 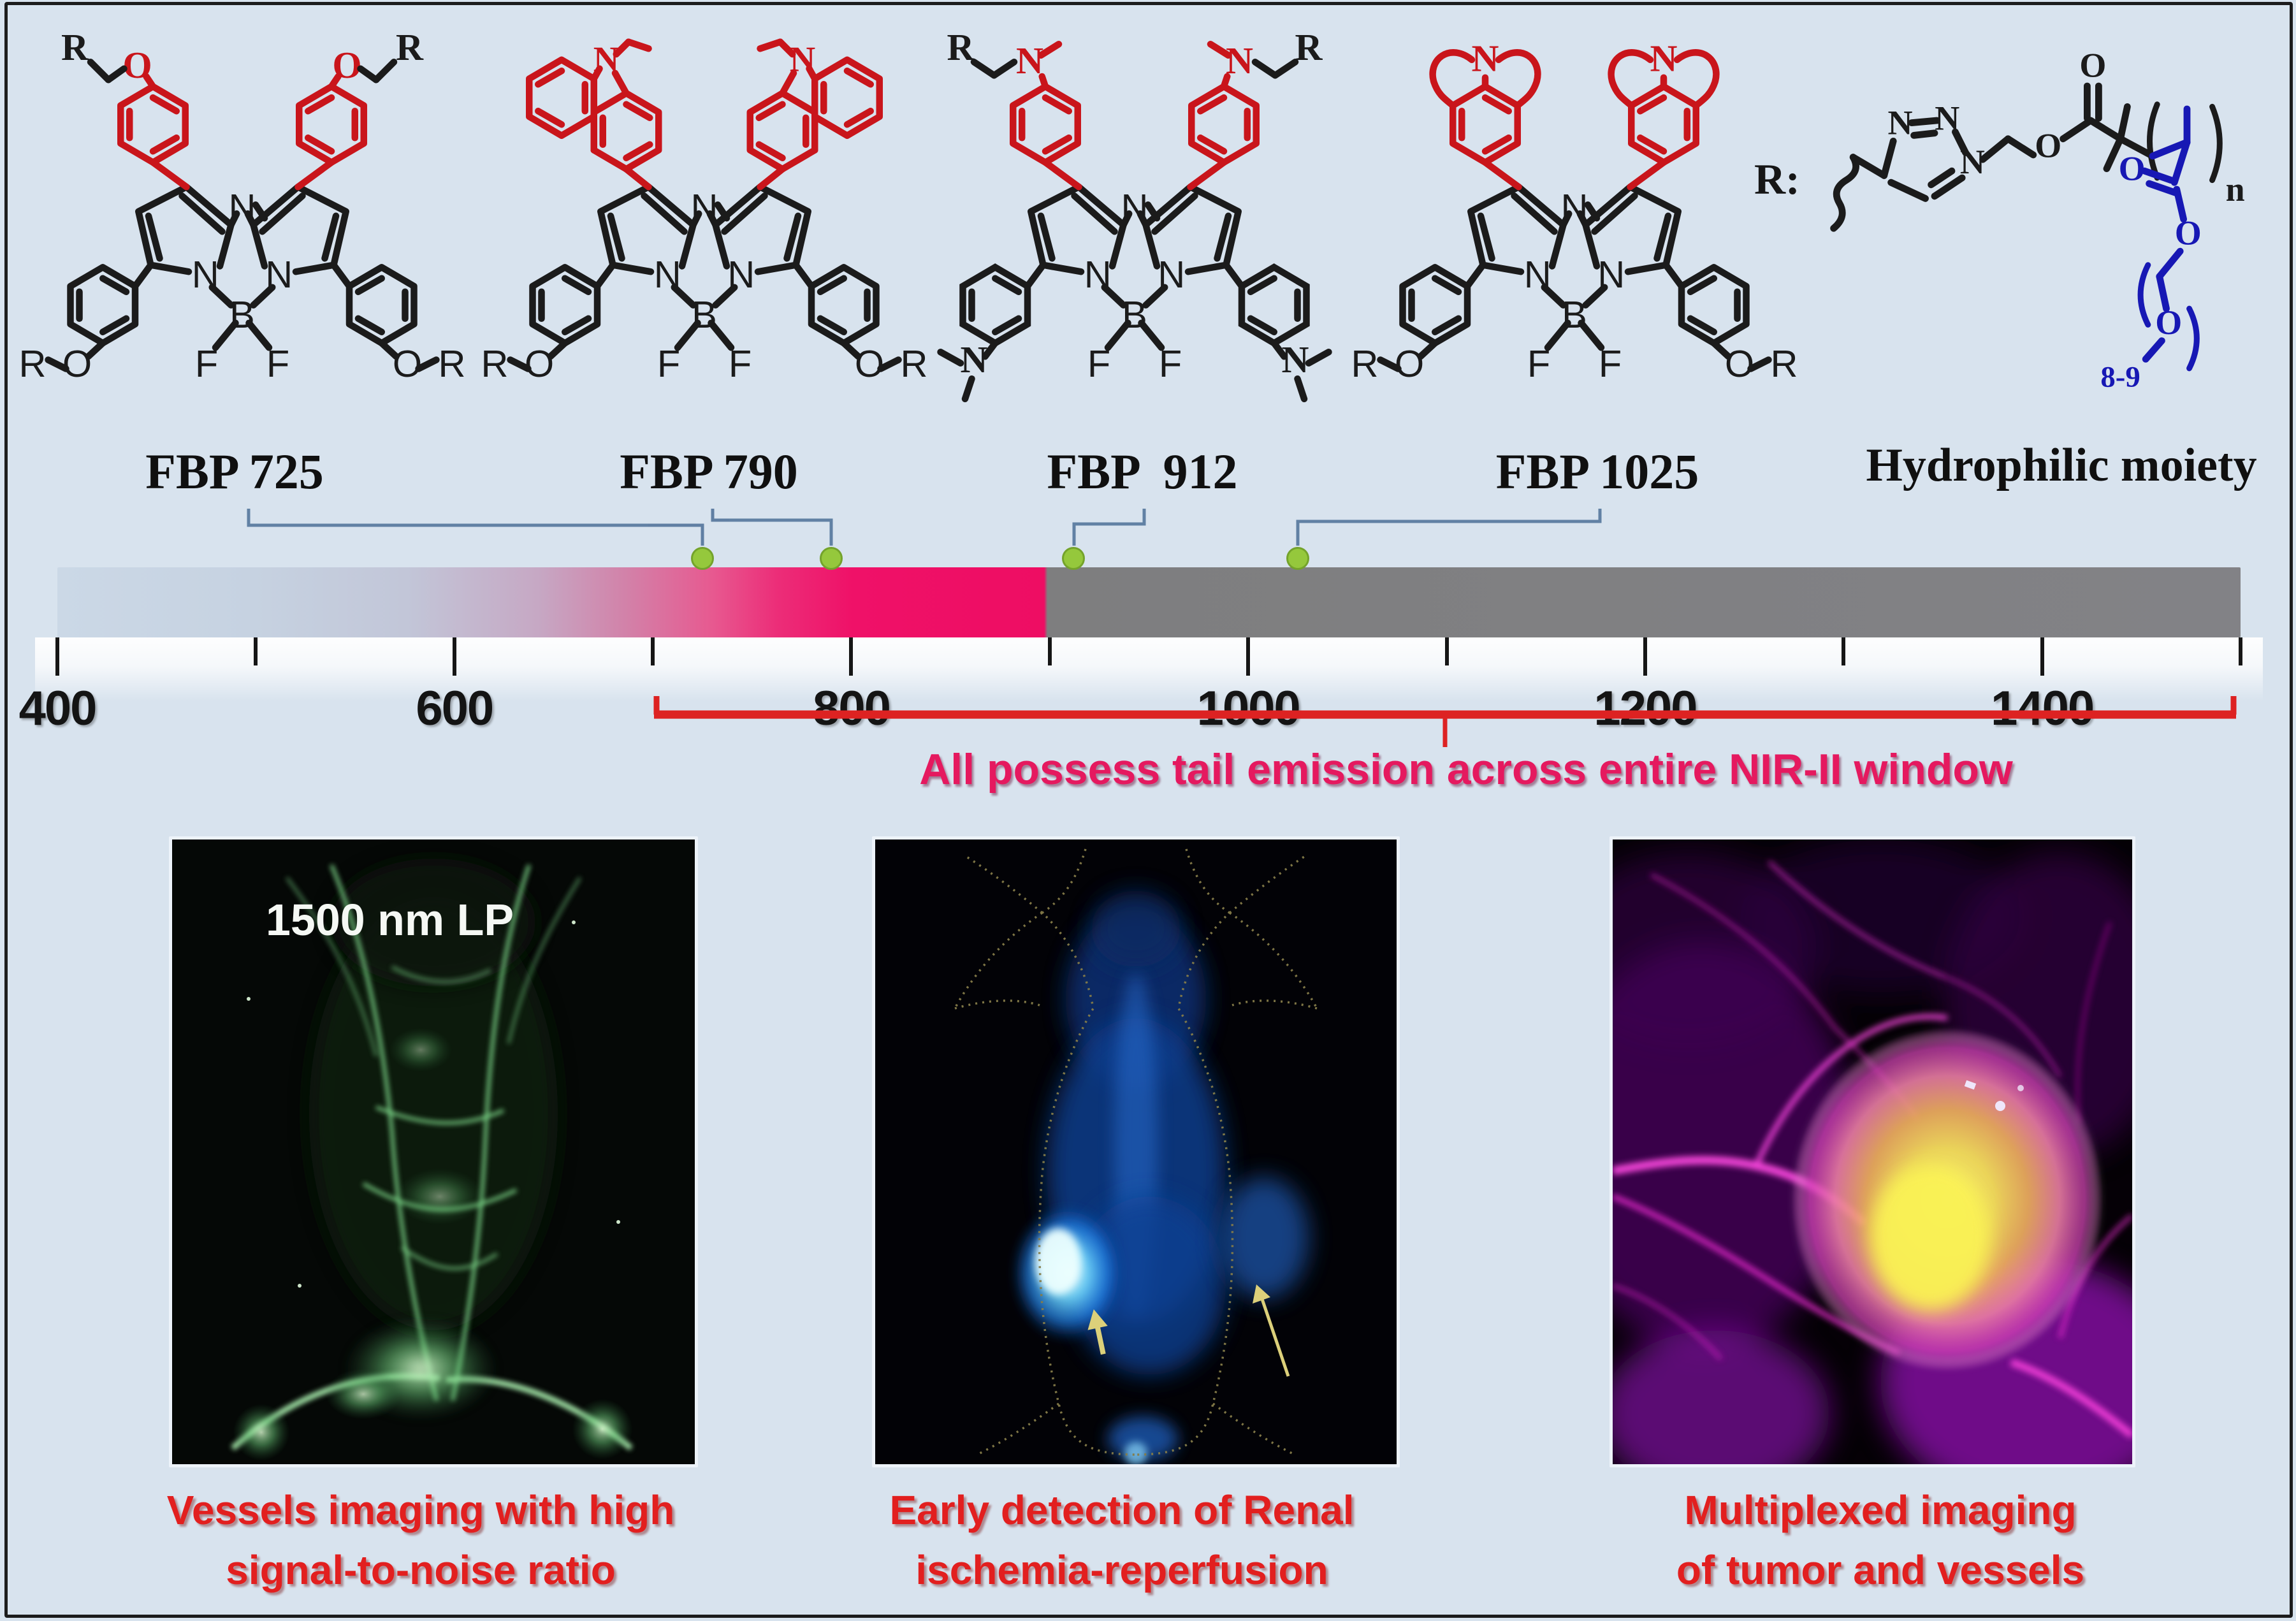 What do you see at coordinates (2235, 189) in the screenshot?
I see `polymer-repeat-n: n` at bounding box center [2235, 189].